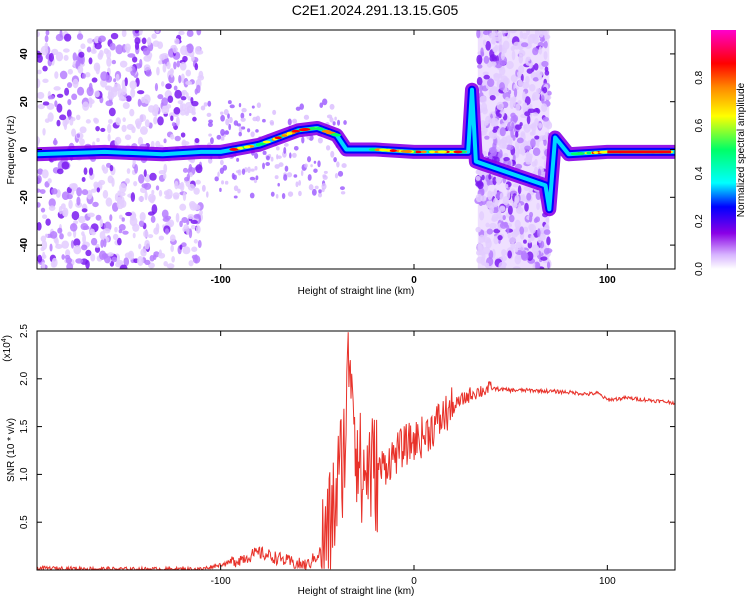 Image resolution: width=750 pixels, height=600 pixels. I want to click on colorbar-tick-label: 0.0, so click(699, 269).